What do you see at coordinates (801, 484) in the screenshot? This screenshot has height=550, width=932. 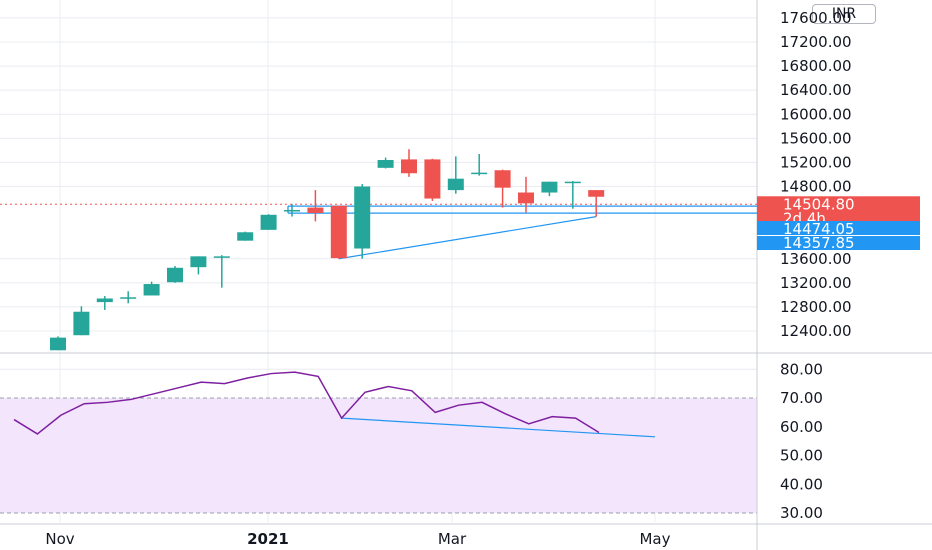 I see `rsi-tick-label: 40.00` at bounding box center [801, 484].